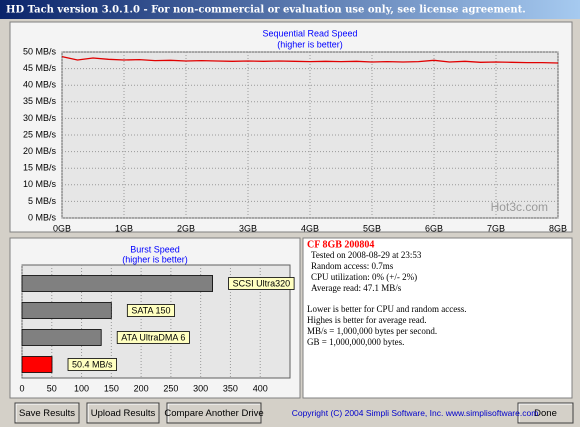  Describe the element at coordinates (40, 118) in the screenshot. I see `y-tick-label: 30 MB/s` at that location.